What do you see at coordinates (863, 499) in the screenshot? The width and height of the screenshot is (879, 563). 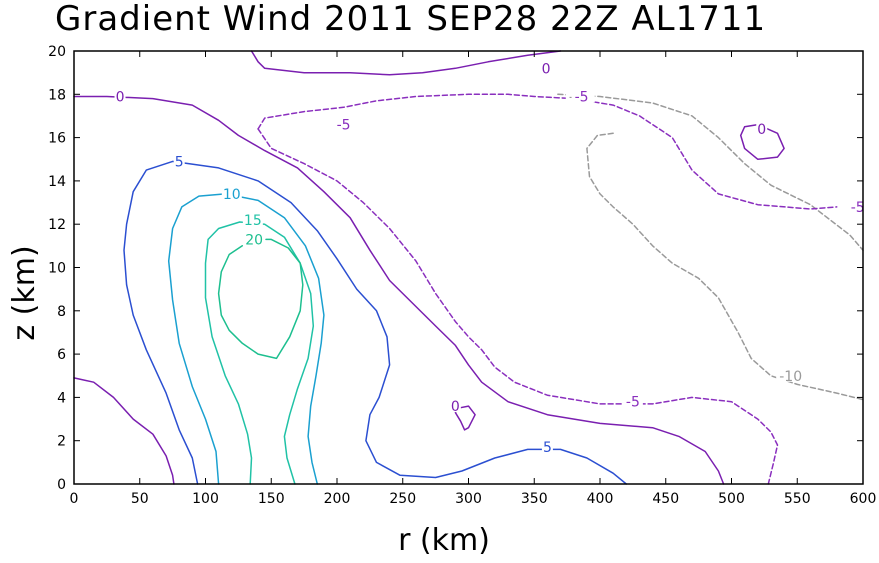 I see `x-tick-label: 600` at bounding box center [863, 499].